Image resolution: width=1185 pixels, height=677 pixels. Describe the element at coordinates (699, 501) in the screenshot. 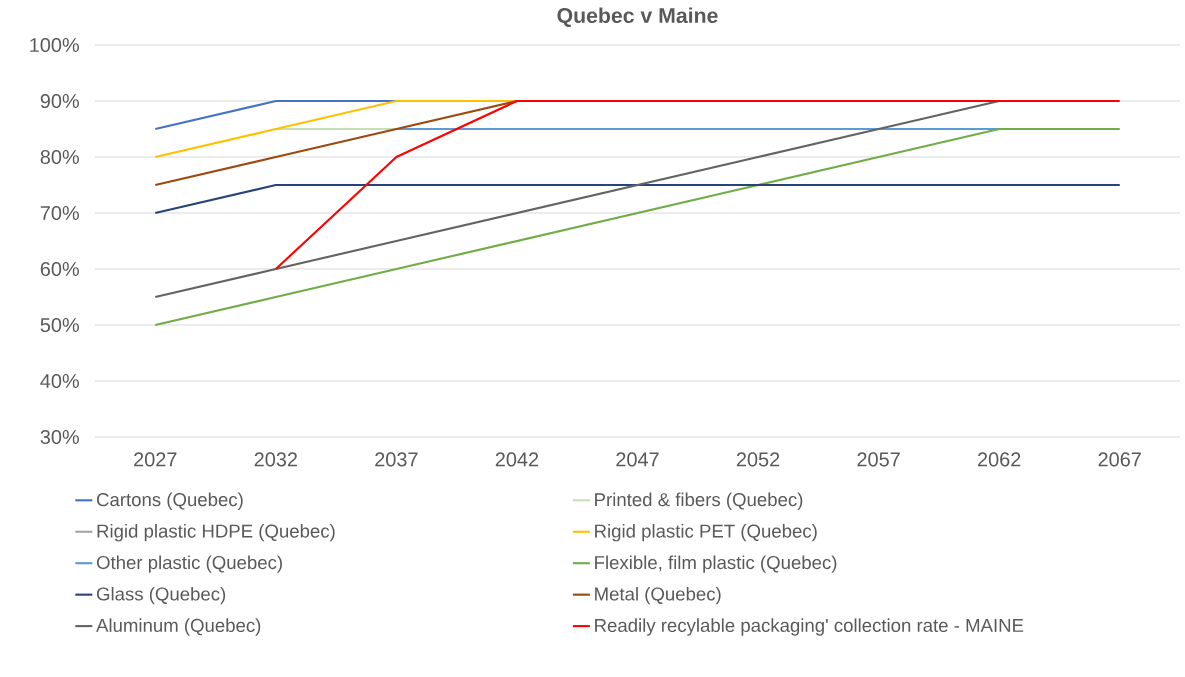

I see `legend-label: Printed & fibers (Quebec)` at that location.